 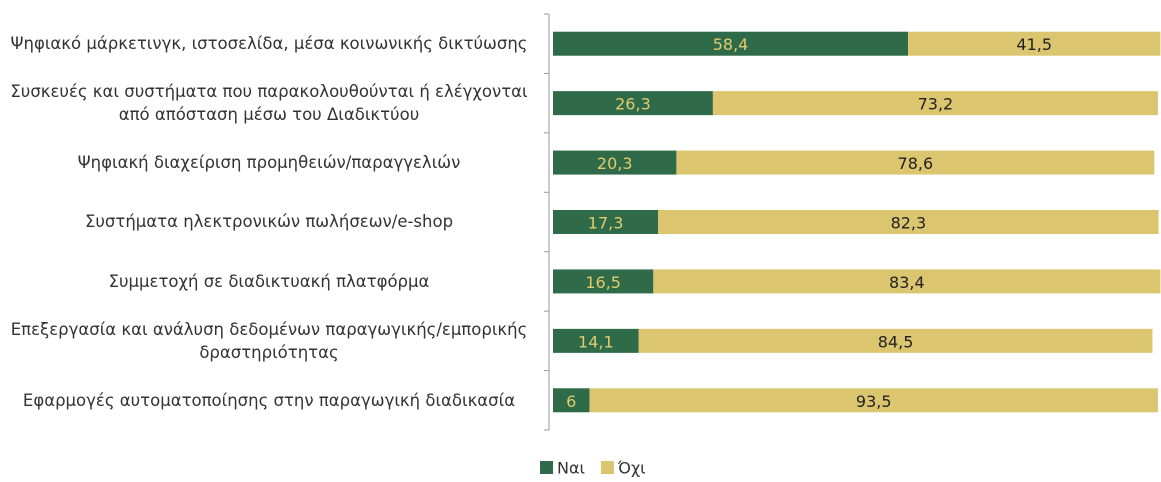 I want to click on category-label: Συστήματα ηλεκτρονικών πωλήσεων/e-shop, so click(x=269, y=222).